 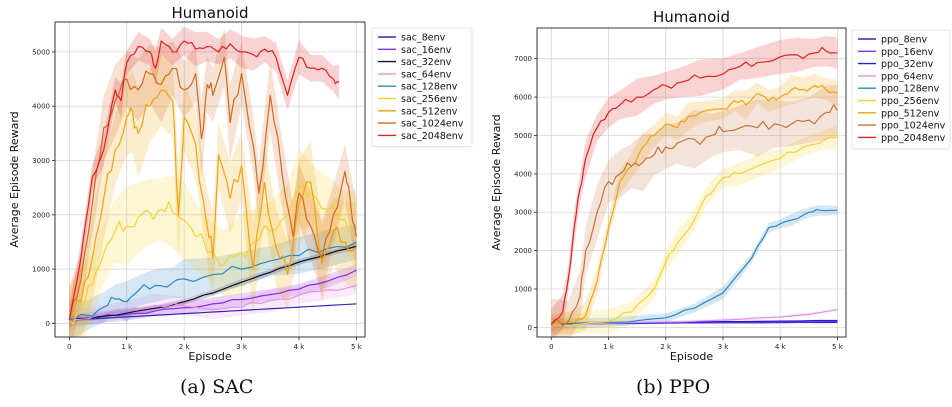 I want to click on band-sac_128env, so click(x=213, y=280).